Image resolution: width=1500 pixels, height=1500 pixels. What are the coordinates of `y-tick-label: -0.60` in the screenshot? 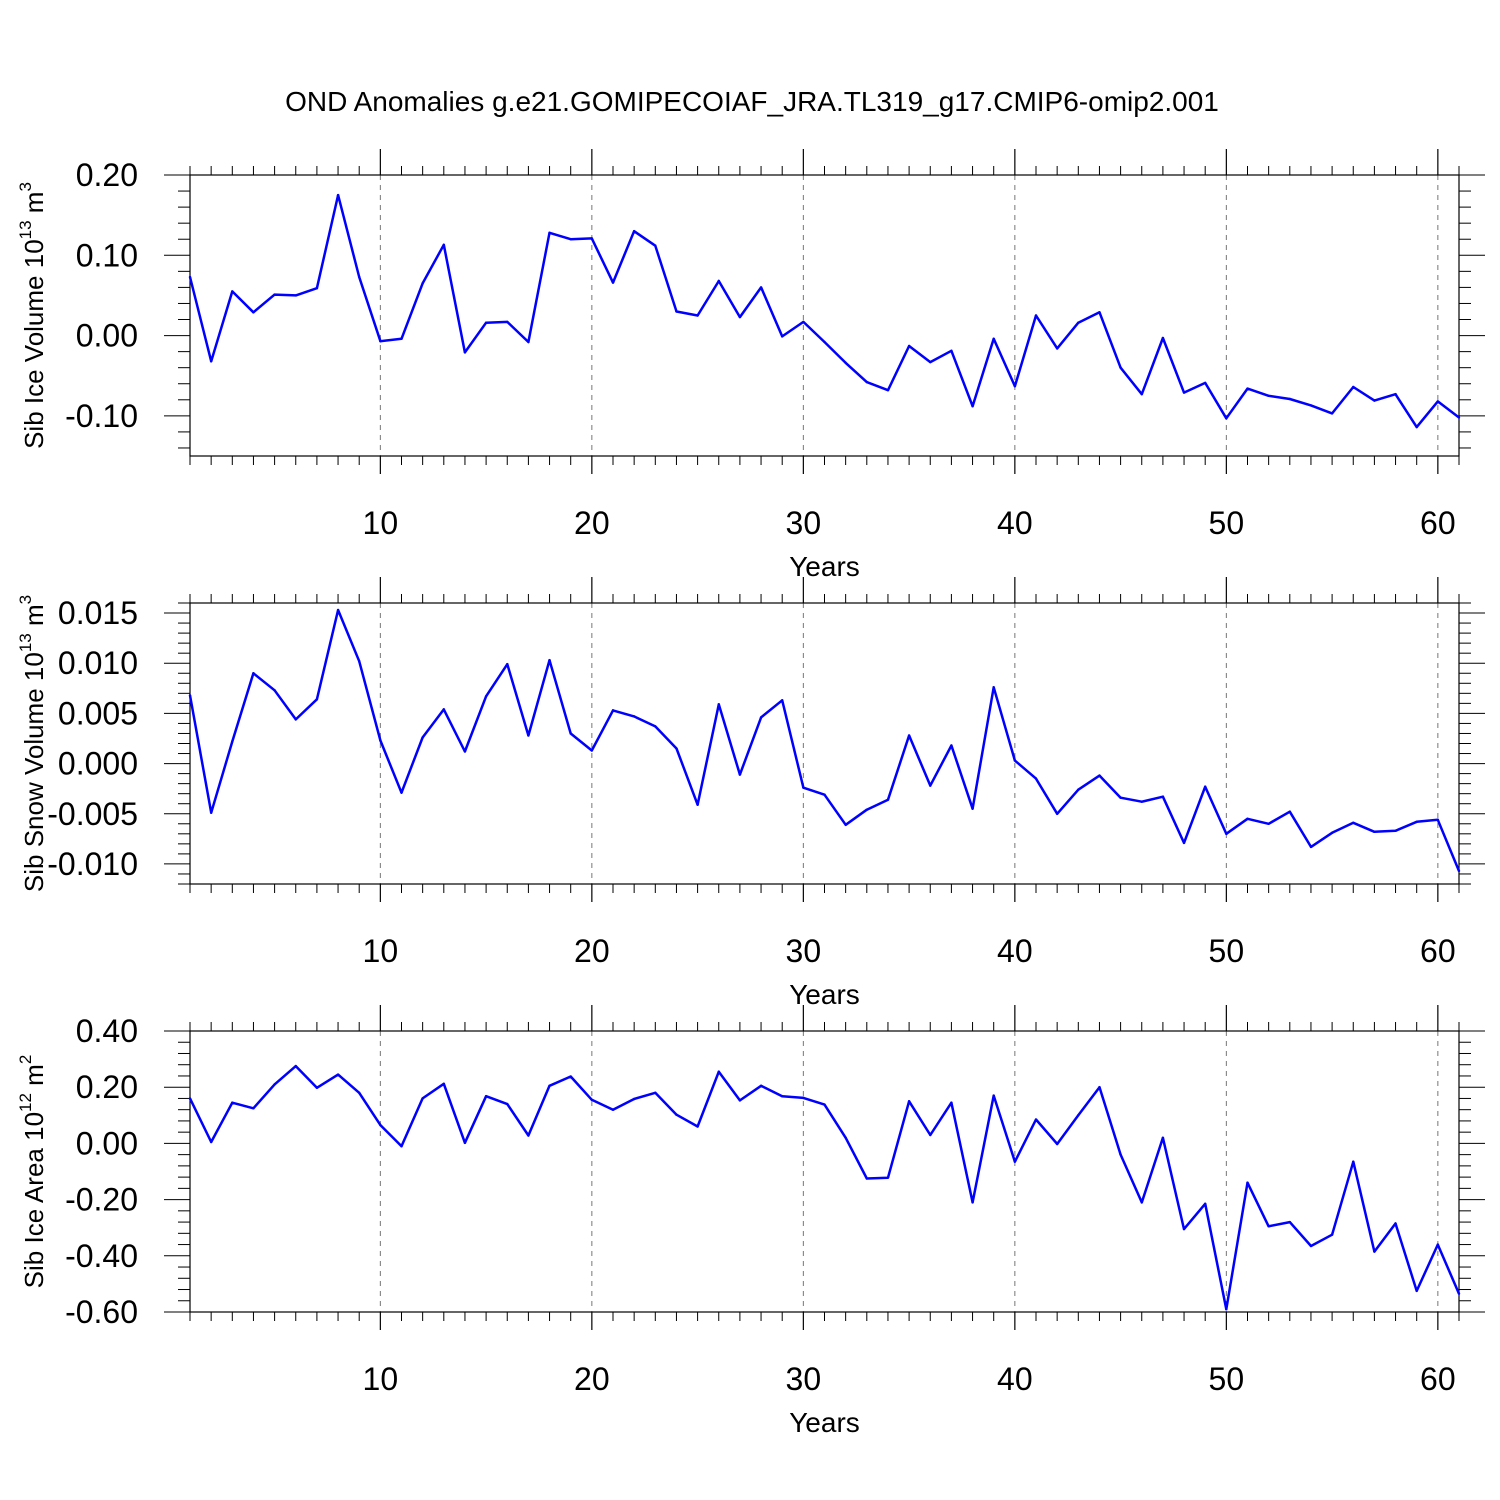 It's located at (101, 1312).